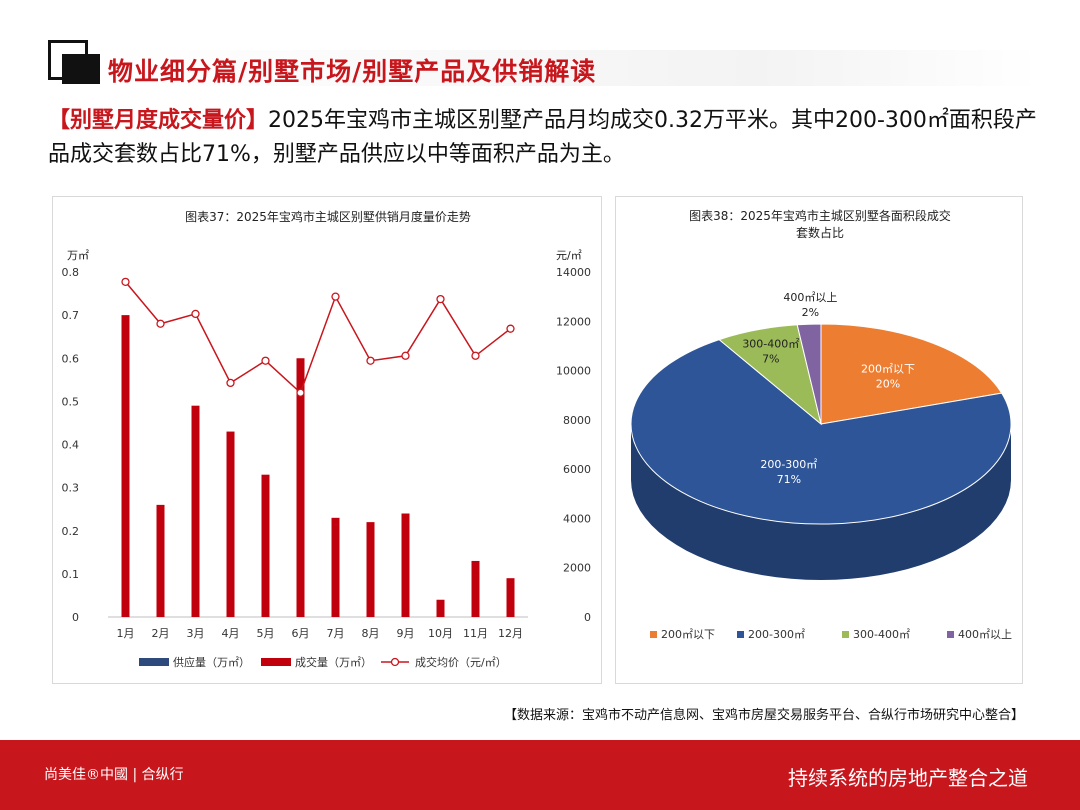  Describe the element at coordinates (71, 574) in the screenshot. I see `left-axis-tick-label: 0.1` at that location.